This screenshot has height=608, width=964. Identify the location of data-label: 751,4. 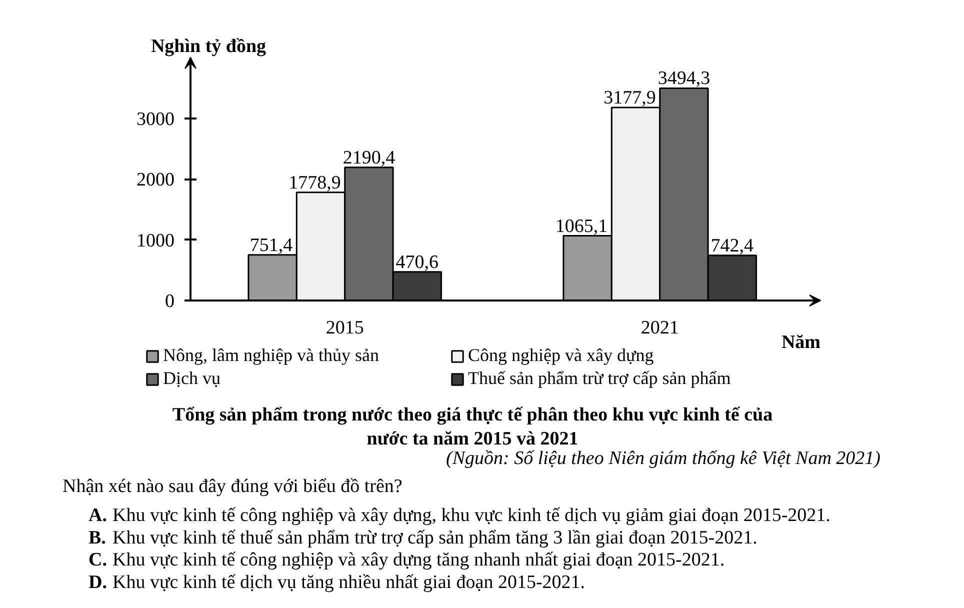
(272, 245).